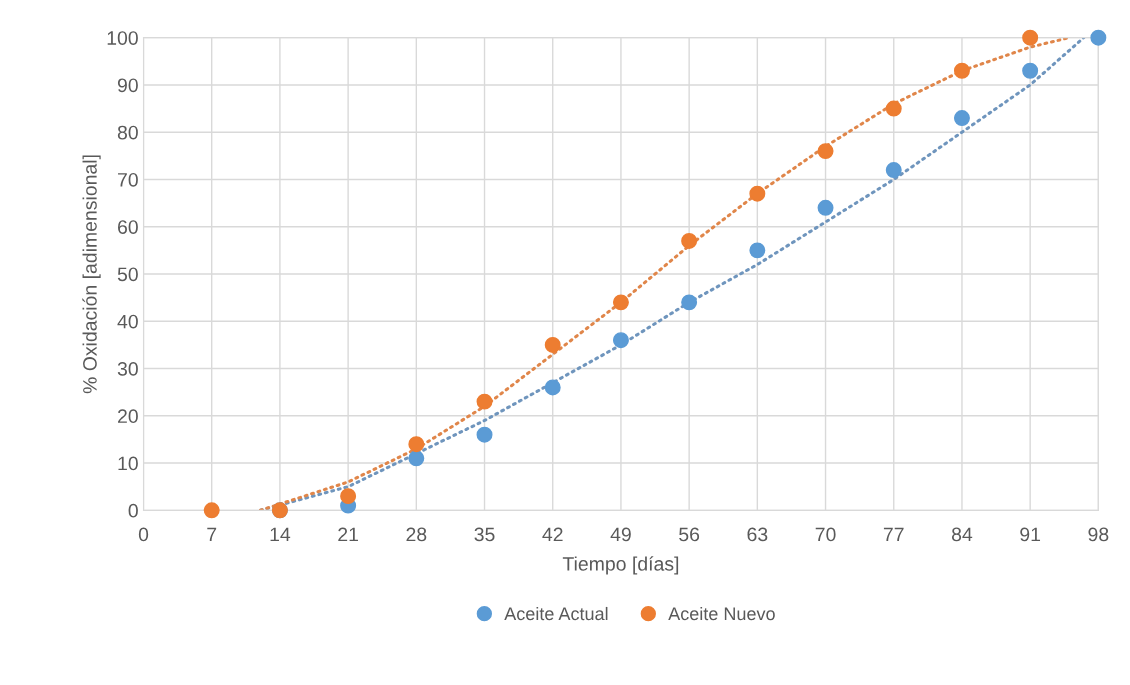  I want to click on y-tick-label: 0, so click(133, 510).